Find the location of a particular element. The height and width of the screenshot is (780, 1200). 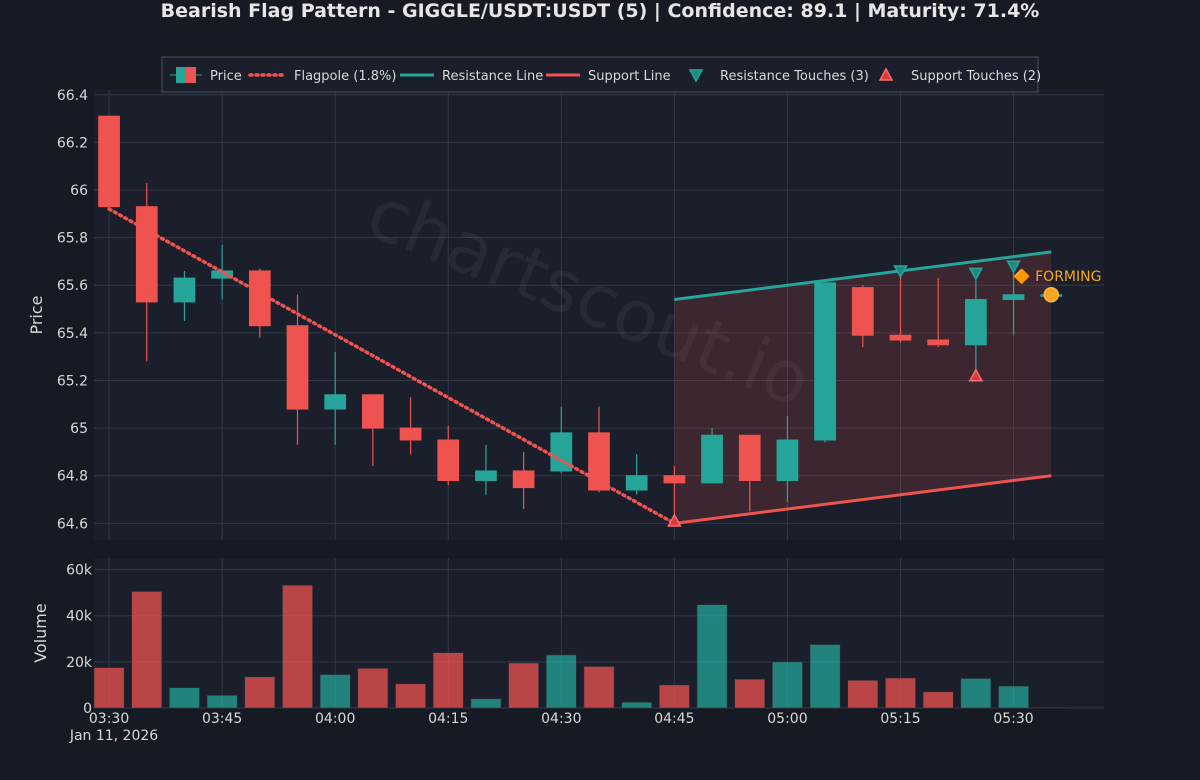

volume-tick-label: 60k is located at coordinates (79, 571).